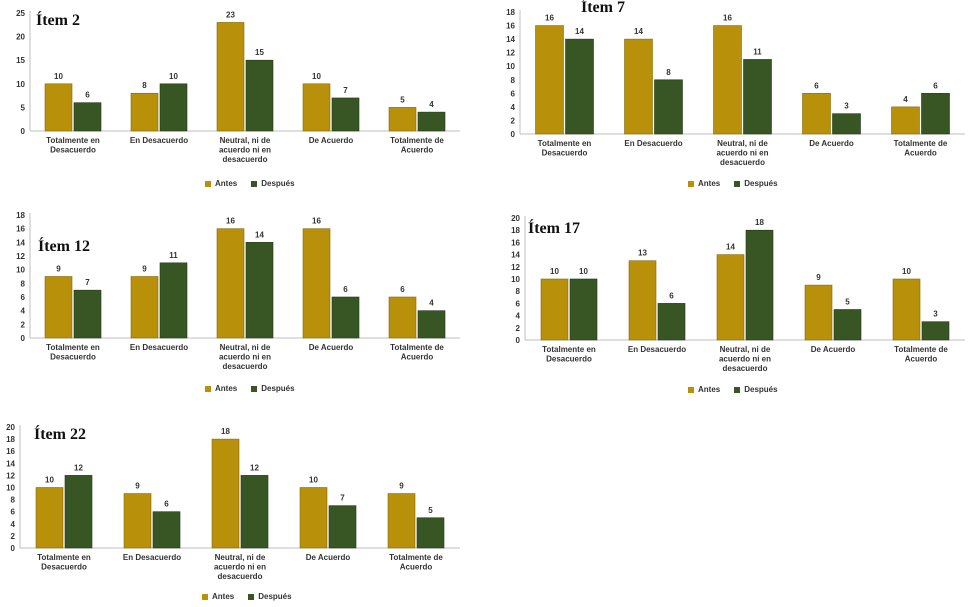  What do you see at coordinates (642, 253) in the screenshot?
I see `data-label-antes: 13` at bounding box center [642, 253].